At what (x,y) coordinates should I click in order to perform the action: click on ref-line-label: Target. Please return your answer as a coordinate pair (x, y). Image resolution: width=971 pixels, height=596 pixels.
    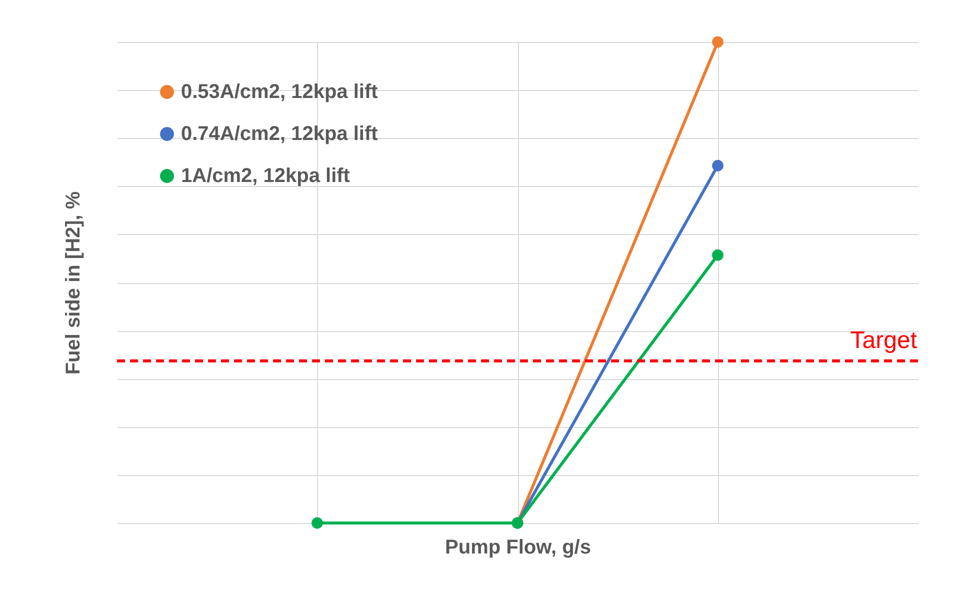
    Looking at the image, I should click on (884, 340).